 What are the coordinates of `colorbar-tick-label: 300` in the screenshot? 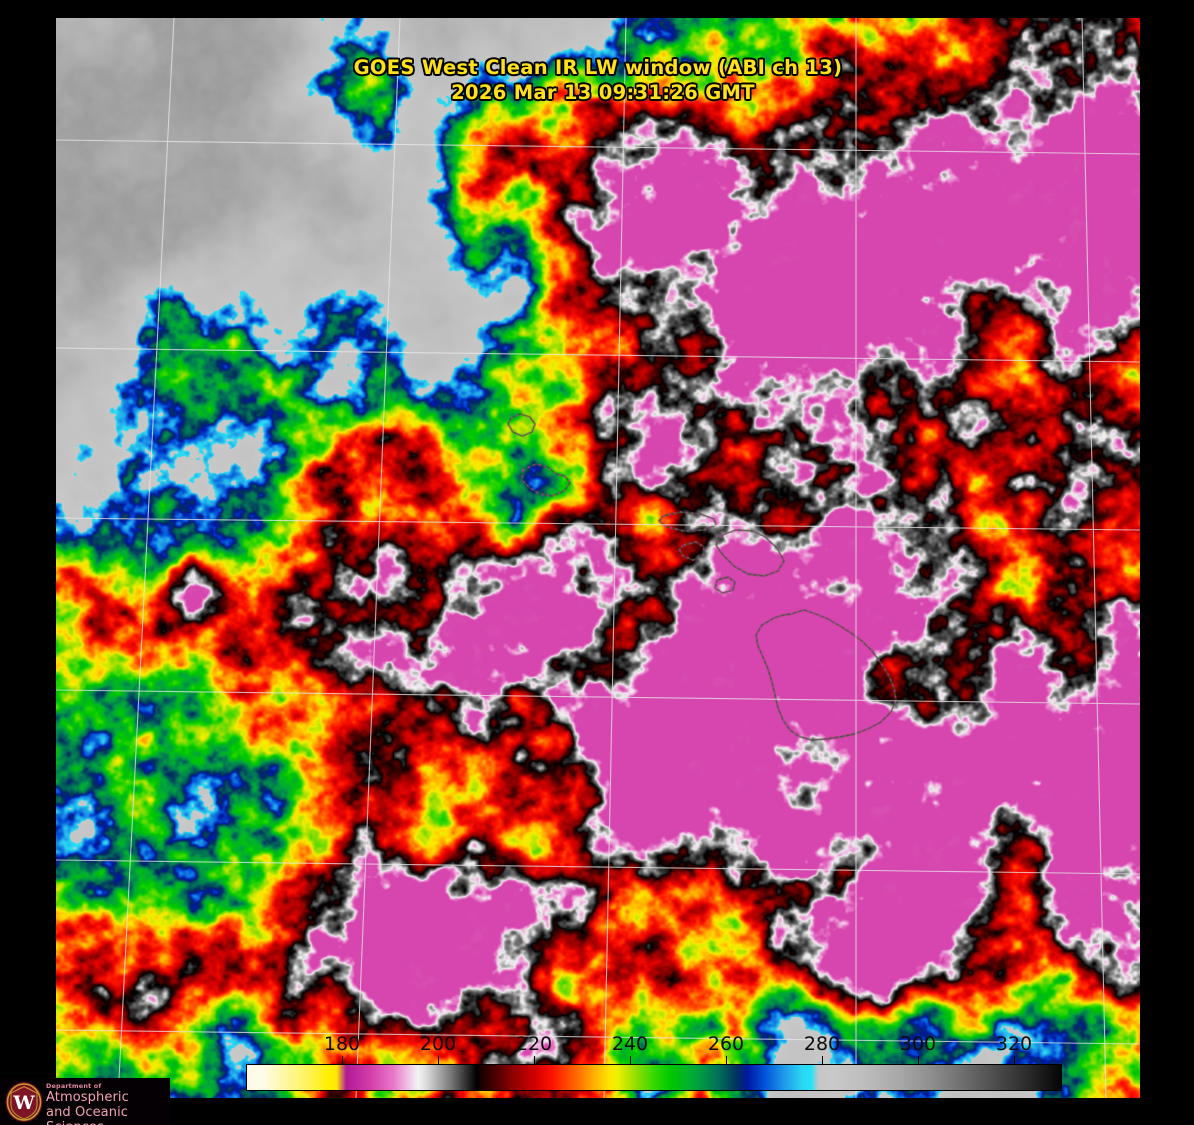 It's located at (918, 1044).